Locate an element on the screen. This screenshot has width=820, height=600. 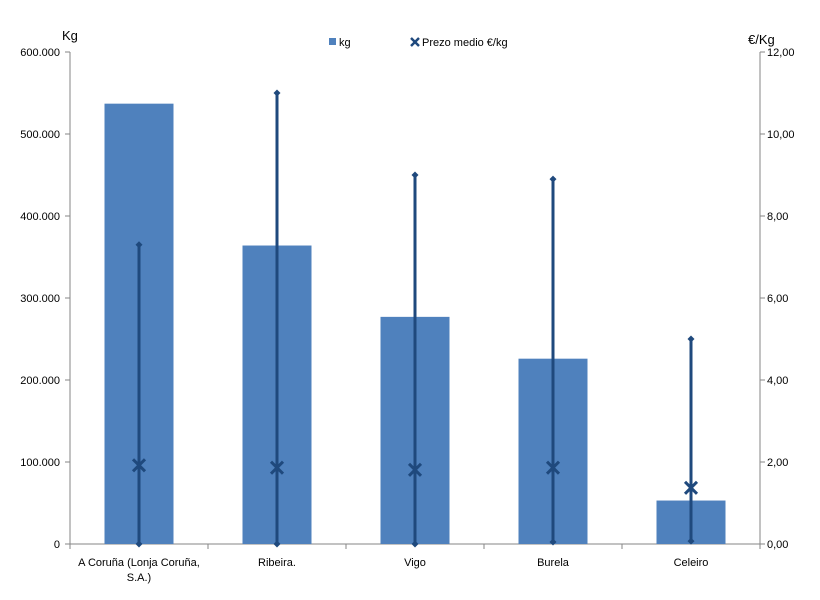
x-category-label: Celeiro is located at coordinates (691, 563).